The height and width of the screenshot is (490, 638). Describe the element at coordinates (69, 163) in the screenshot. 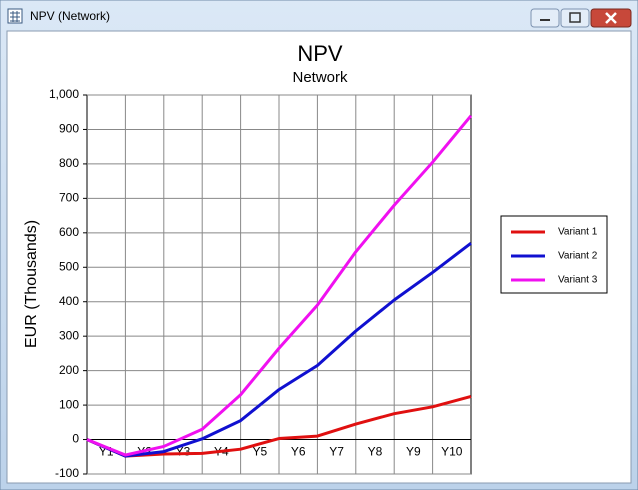

I see `y-tick-label: 800` at that location.